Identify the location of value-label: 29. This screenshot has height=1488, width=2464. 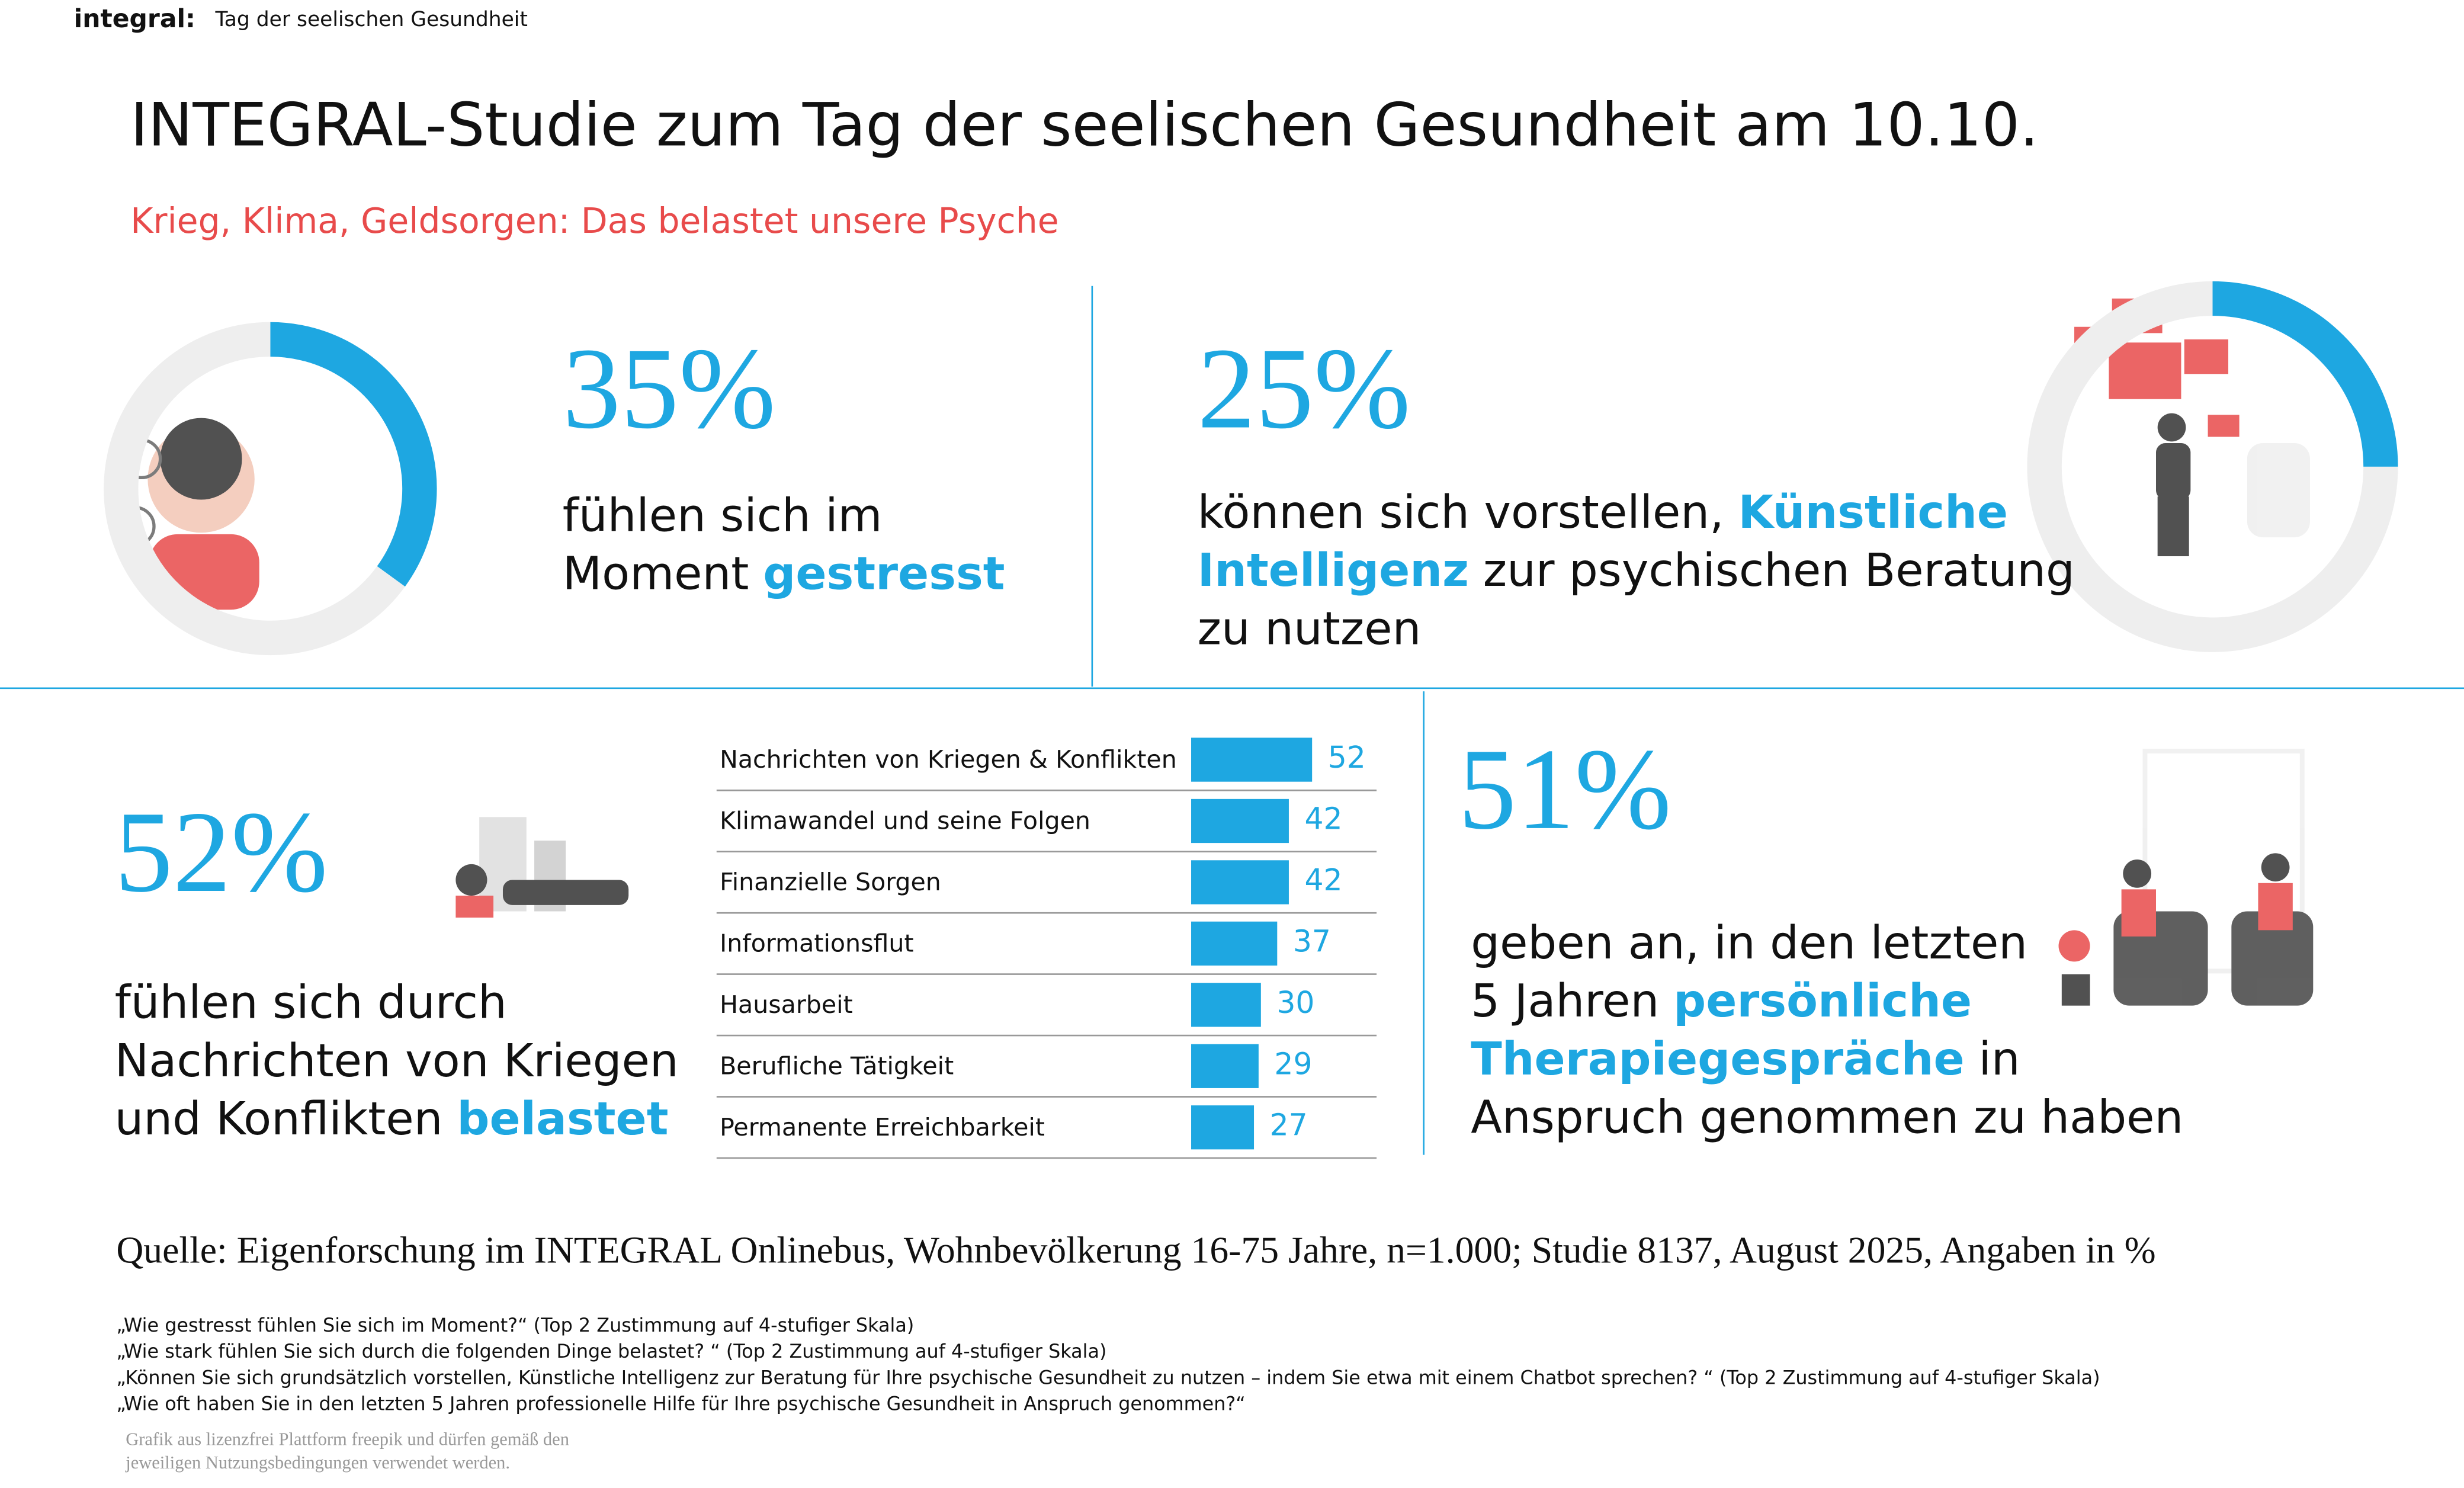
(1293, 1063).